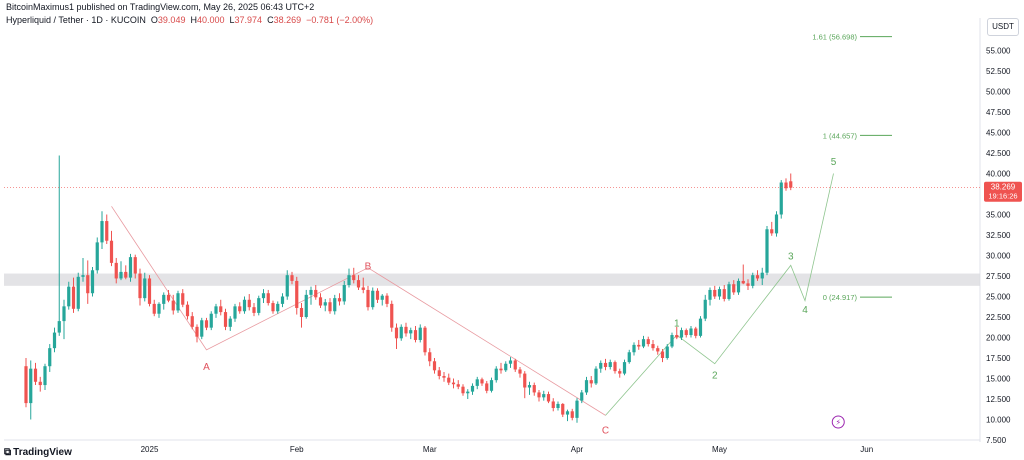 The height and width of the screenshot is (460, 1024). Describe the element at coordinates (577, 449) in the screenshot. I see `time-tick-label: Apr` at that location.